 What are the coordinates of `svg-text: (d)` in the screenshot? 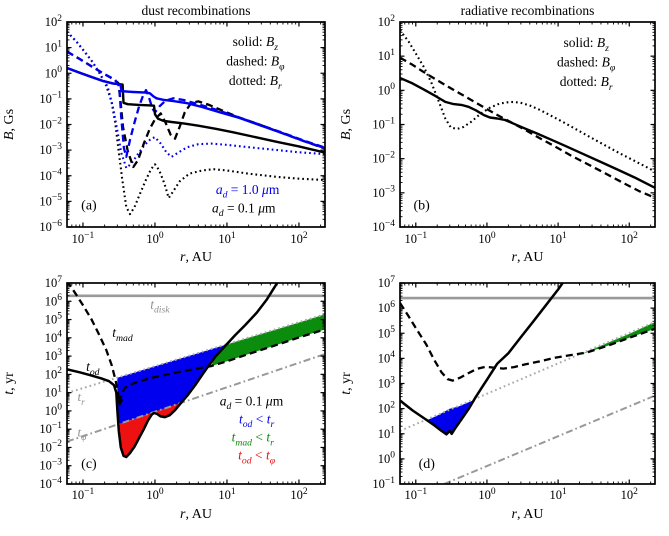 It's located at (427, 464).